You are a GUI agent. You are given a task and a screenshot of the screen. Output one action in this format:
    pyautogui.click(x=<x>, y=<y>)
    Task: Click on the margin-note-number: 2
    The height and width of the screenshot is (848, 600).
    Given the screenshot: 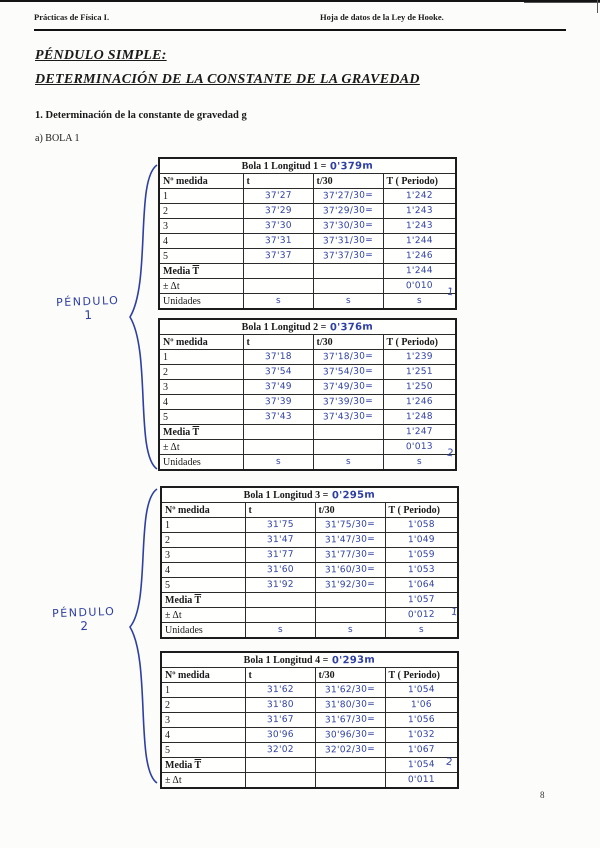 What is the action you would take?
    pyautogui.click(x=84, y=626)
    